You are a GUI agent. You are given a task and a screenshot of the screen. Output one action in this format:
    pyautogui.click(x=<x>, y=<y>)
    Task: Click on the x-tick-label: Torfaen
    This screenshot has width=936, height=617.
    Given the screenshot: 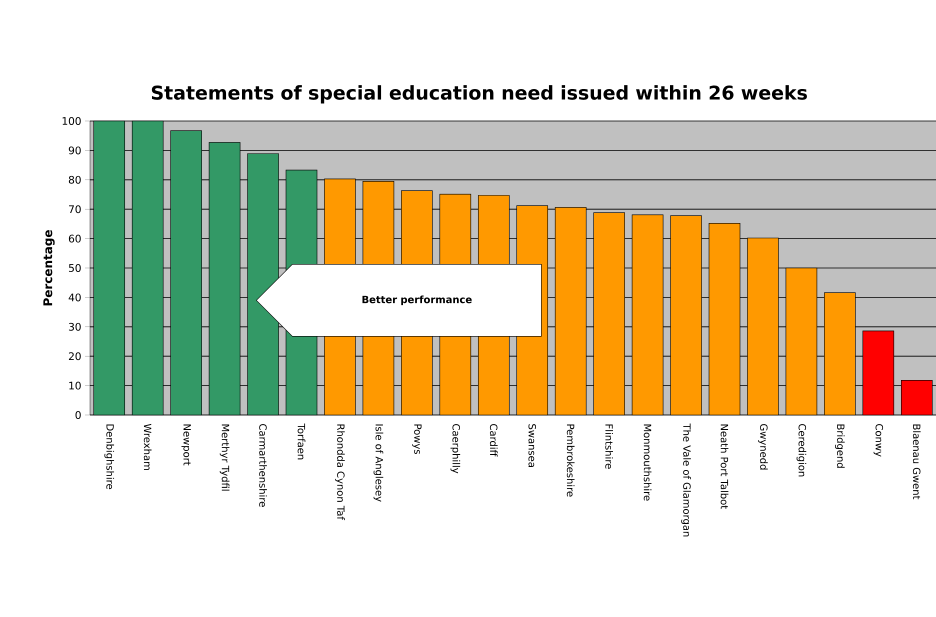 What is the action you would take?
    pyautogui.click(x=302, y=441)
    